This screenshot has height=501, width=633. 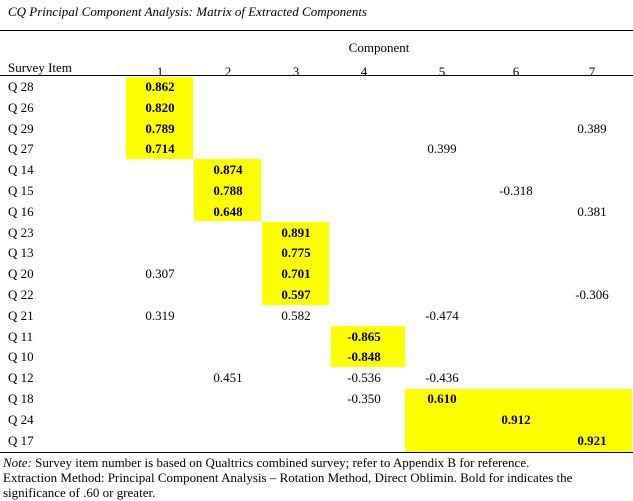 I want to click on column-header-1: 1, so click(x=160, y=71).